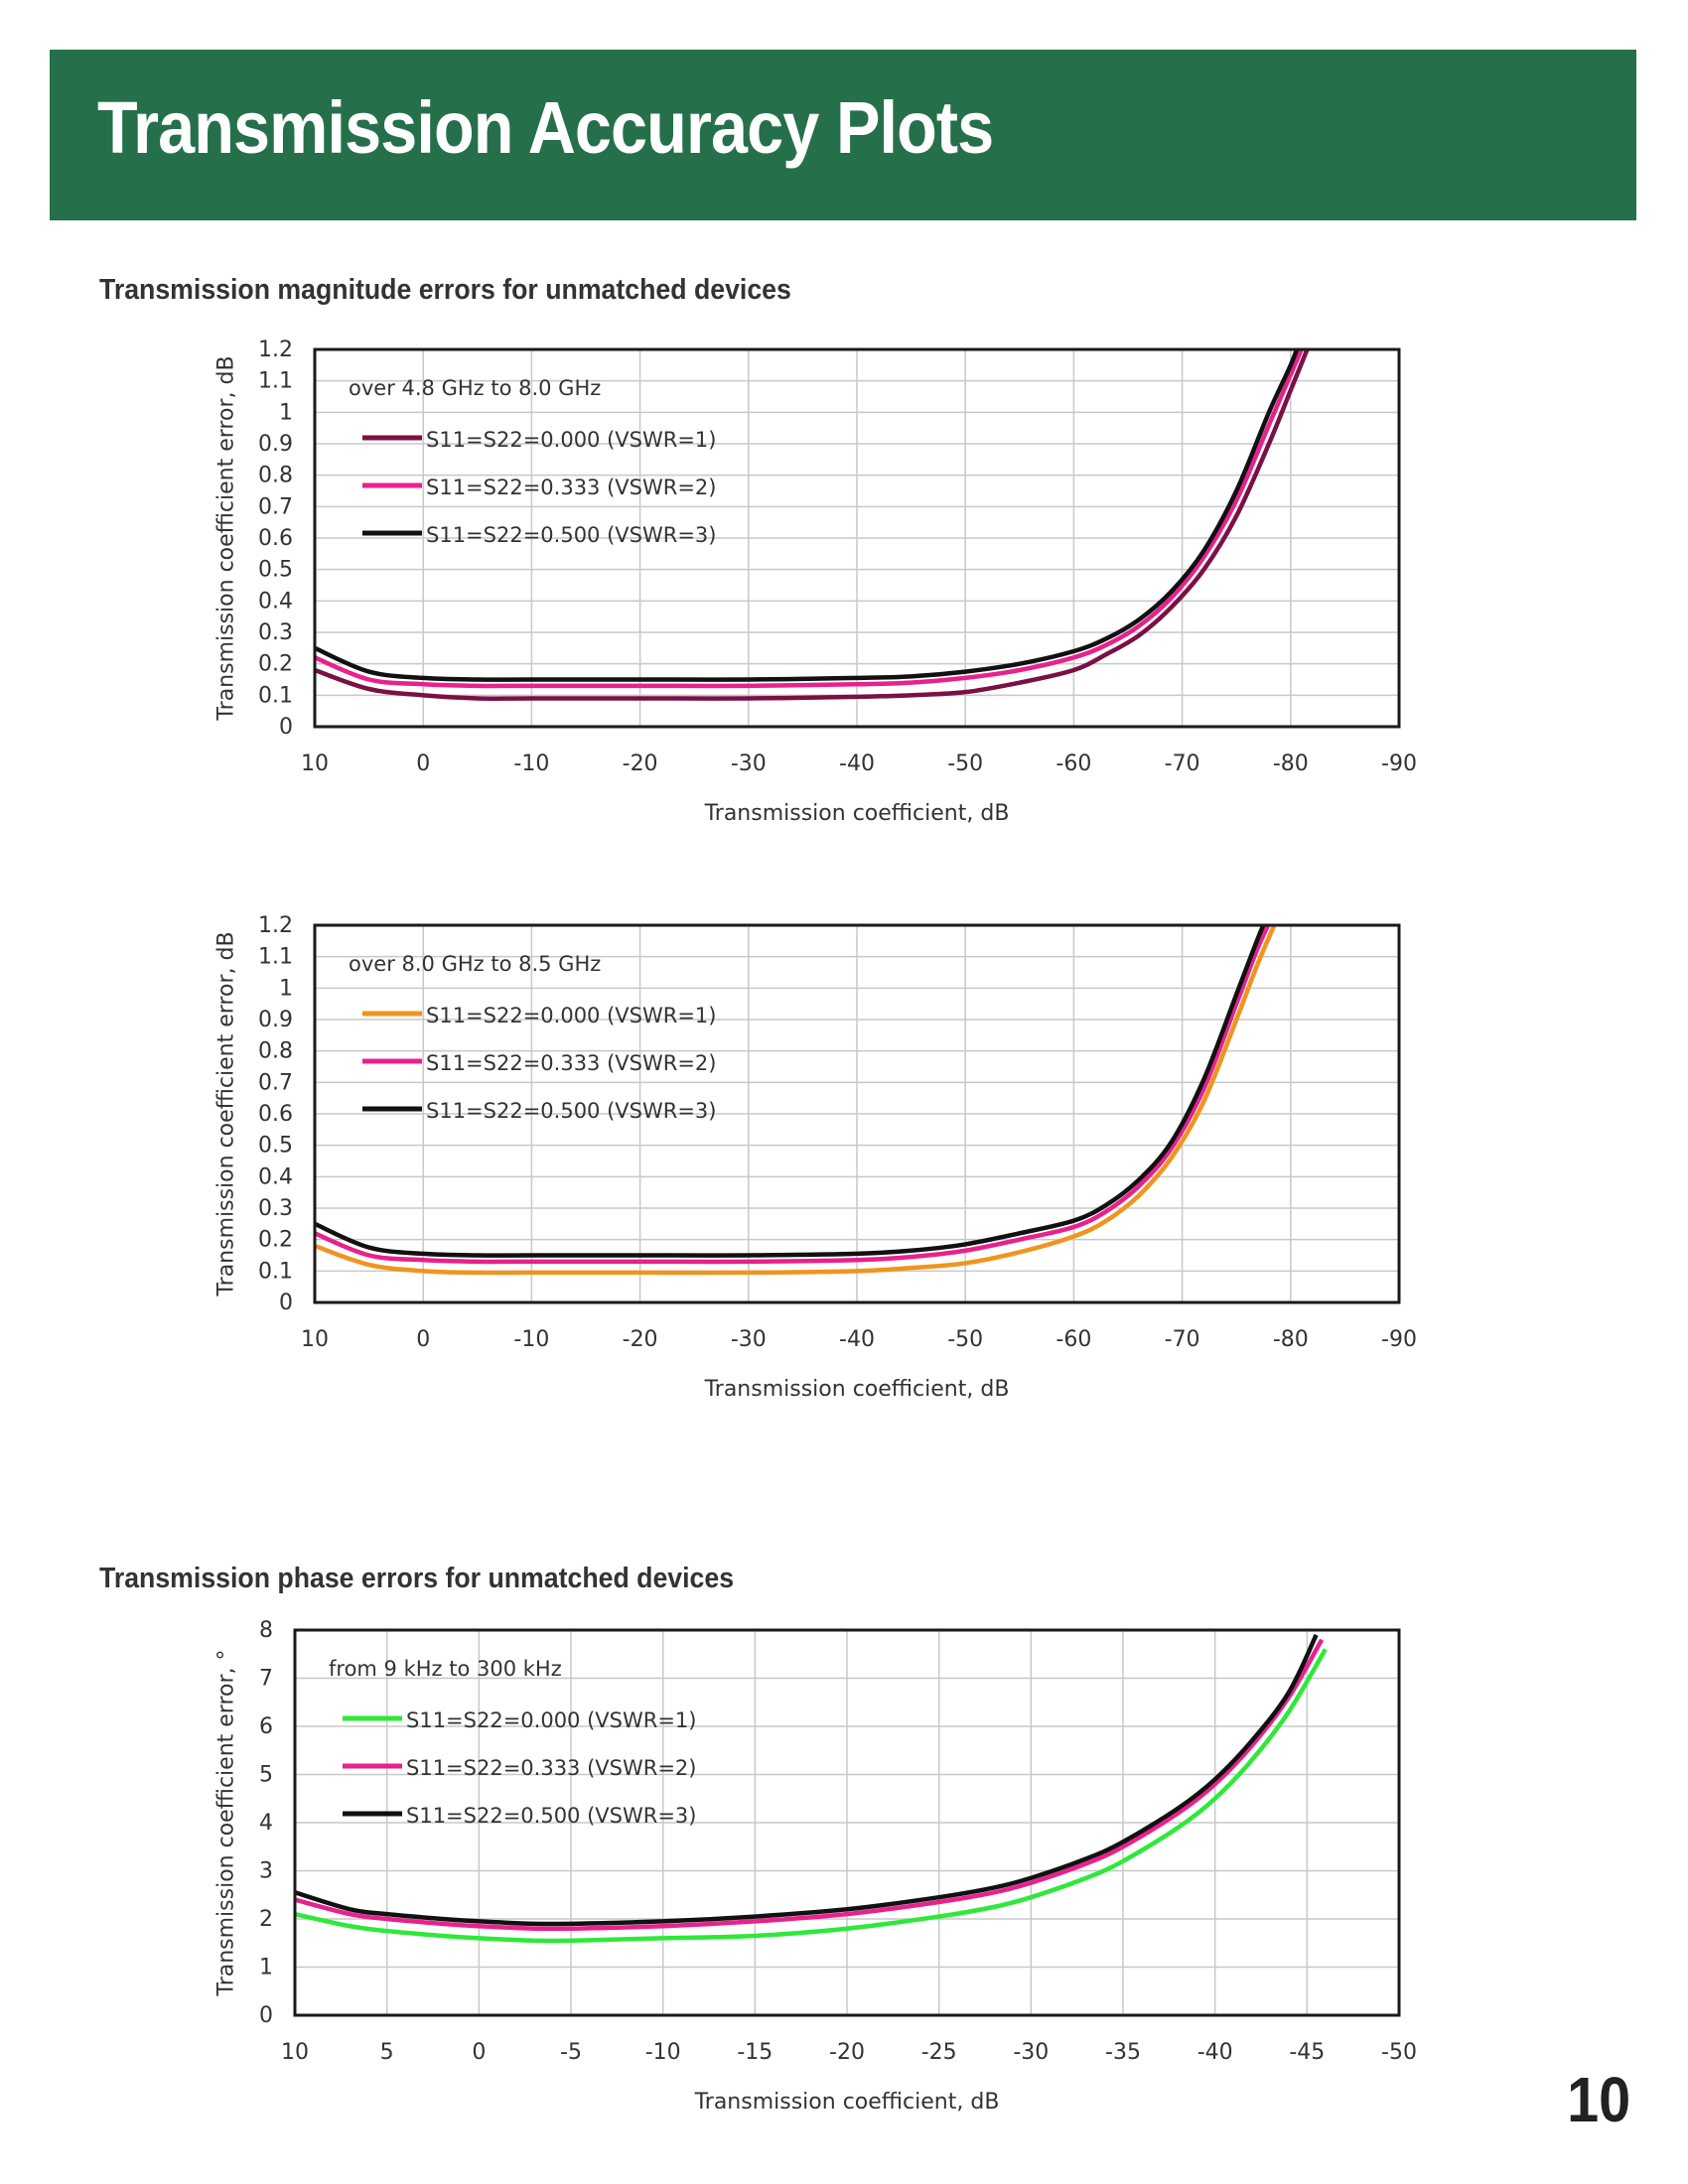 The height and width of the screenshot is (2184, 1688). What do you see at coordinates (275, 664) in the screenshot?
I see `y-tick-label: 0.2` at bounding box center [275, 664].